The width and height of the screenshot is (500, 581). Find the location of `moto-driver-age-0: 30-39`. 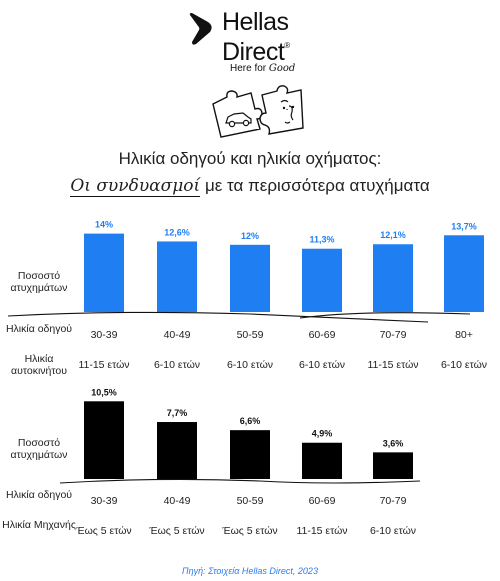

moto-driver-age-0: 30-39 is located at coordinates (104, 501).